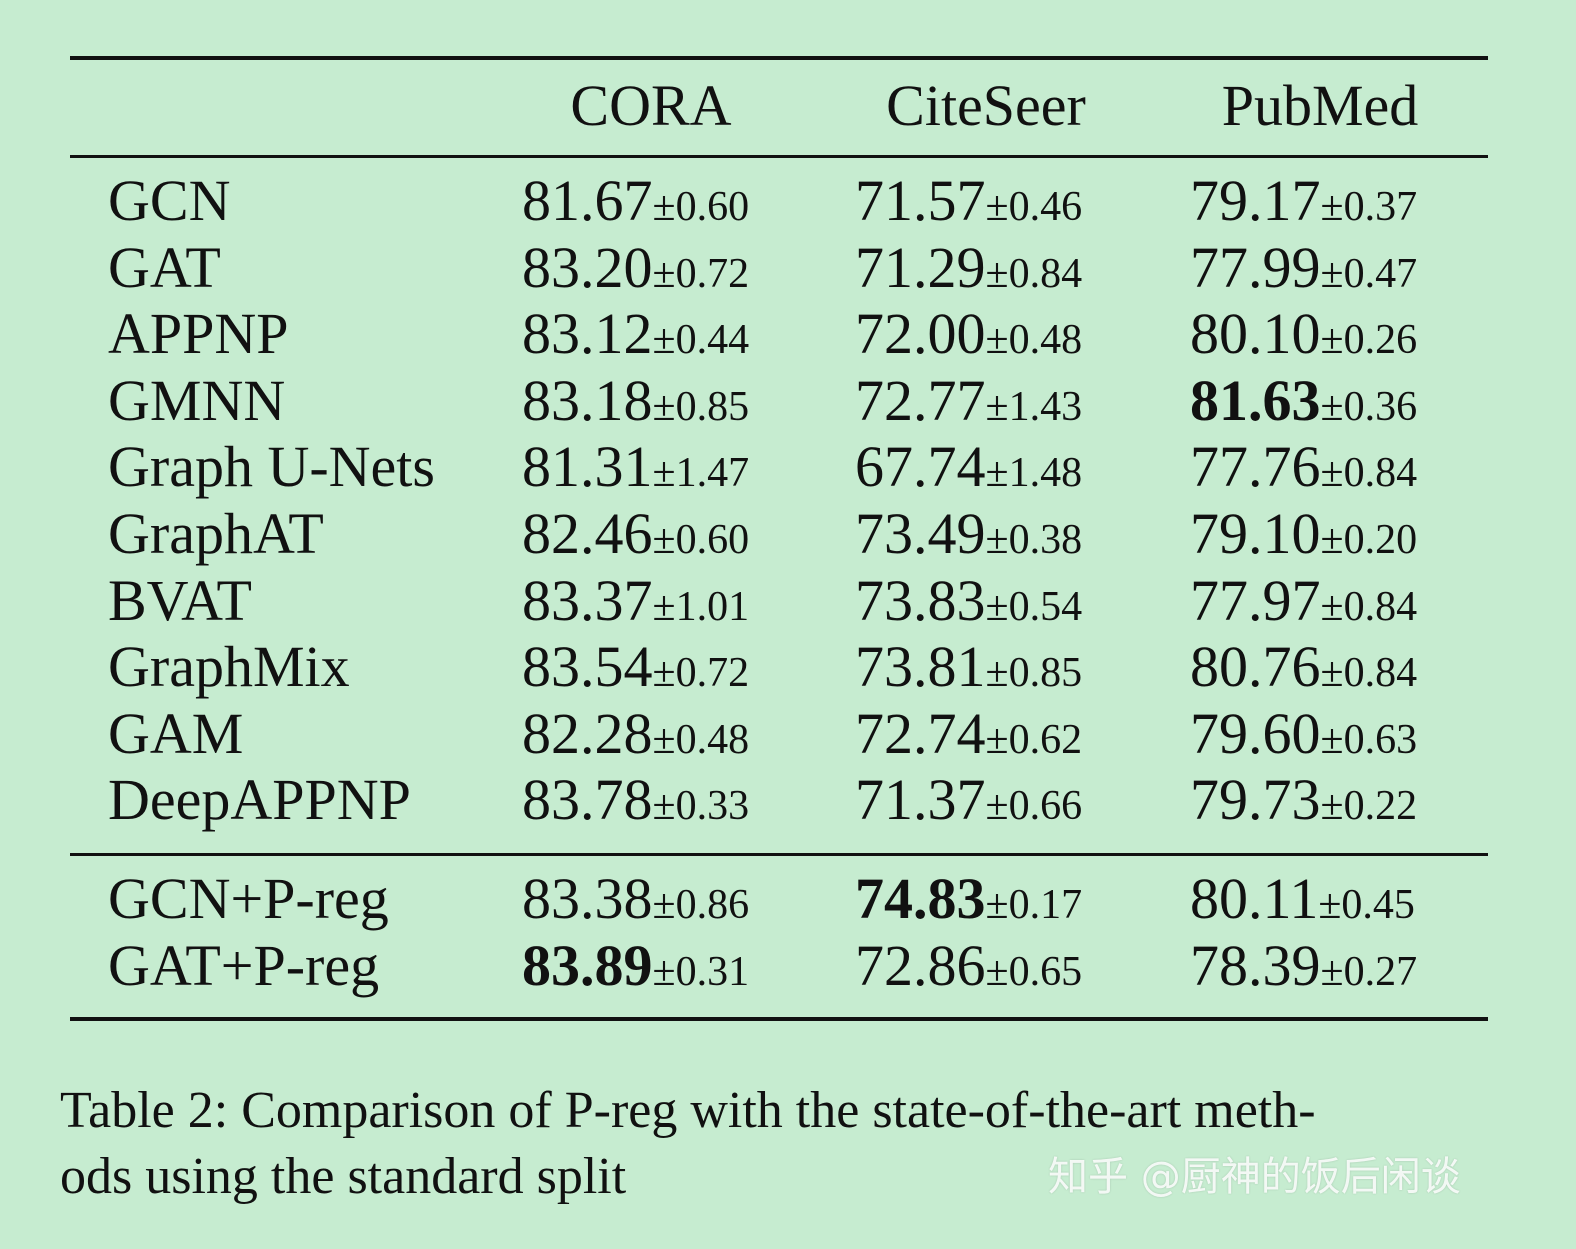  Describe the element at coordinates (1320, 105) in the screenshot. I see `column-header-pubmed: PubMed` at that location.